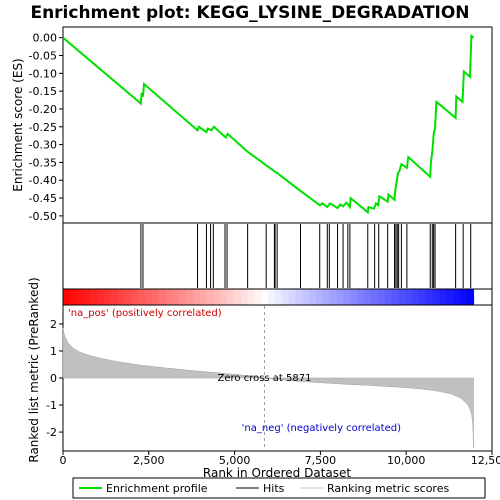 The width and height of the screenshot is (500, 500). Describe the element at coordinates (277, 473) in the screenshot. I see `x-axis-label: Rank in Ordered Dataset` at that location.